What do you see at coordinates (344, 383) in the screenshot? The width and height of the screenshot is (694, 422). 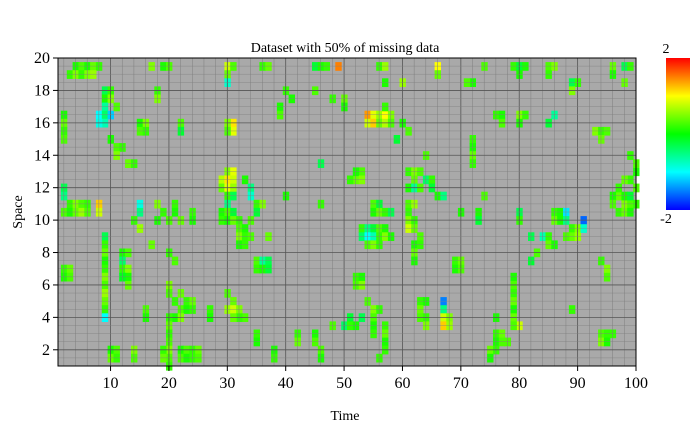 I see `x-tick-label: 50` at bounding box center [344, 383].